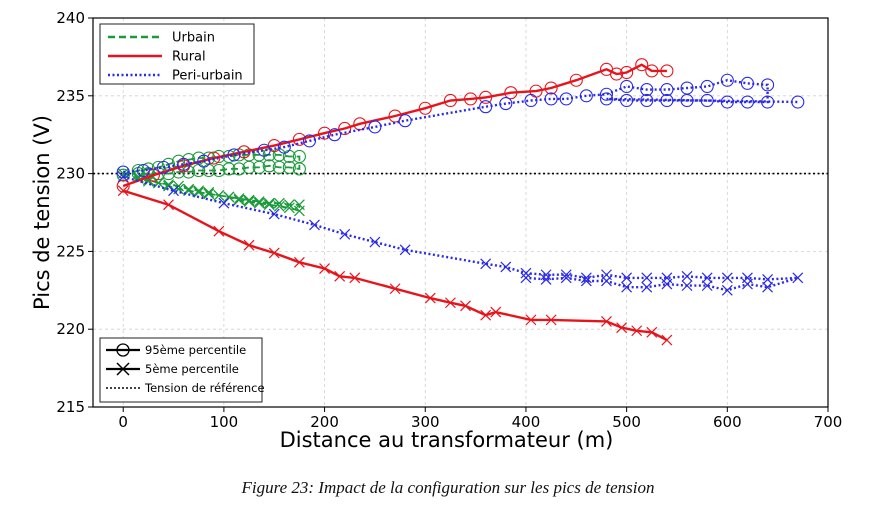 The image size is (896, 508). What do you see at coordinates (447, 440) in the screenshot?
I see `x-axis-label: Distance au transformateur (m)` at bounding box center [447, 440].